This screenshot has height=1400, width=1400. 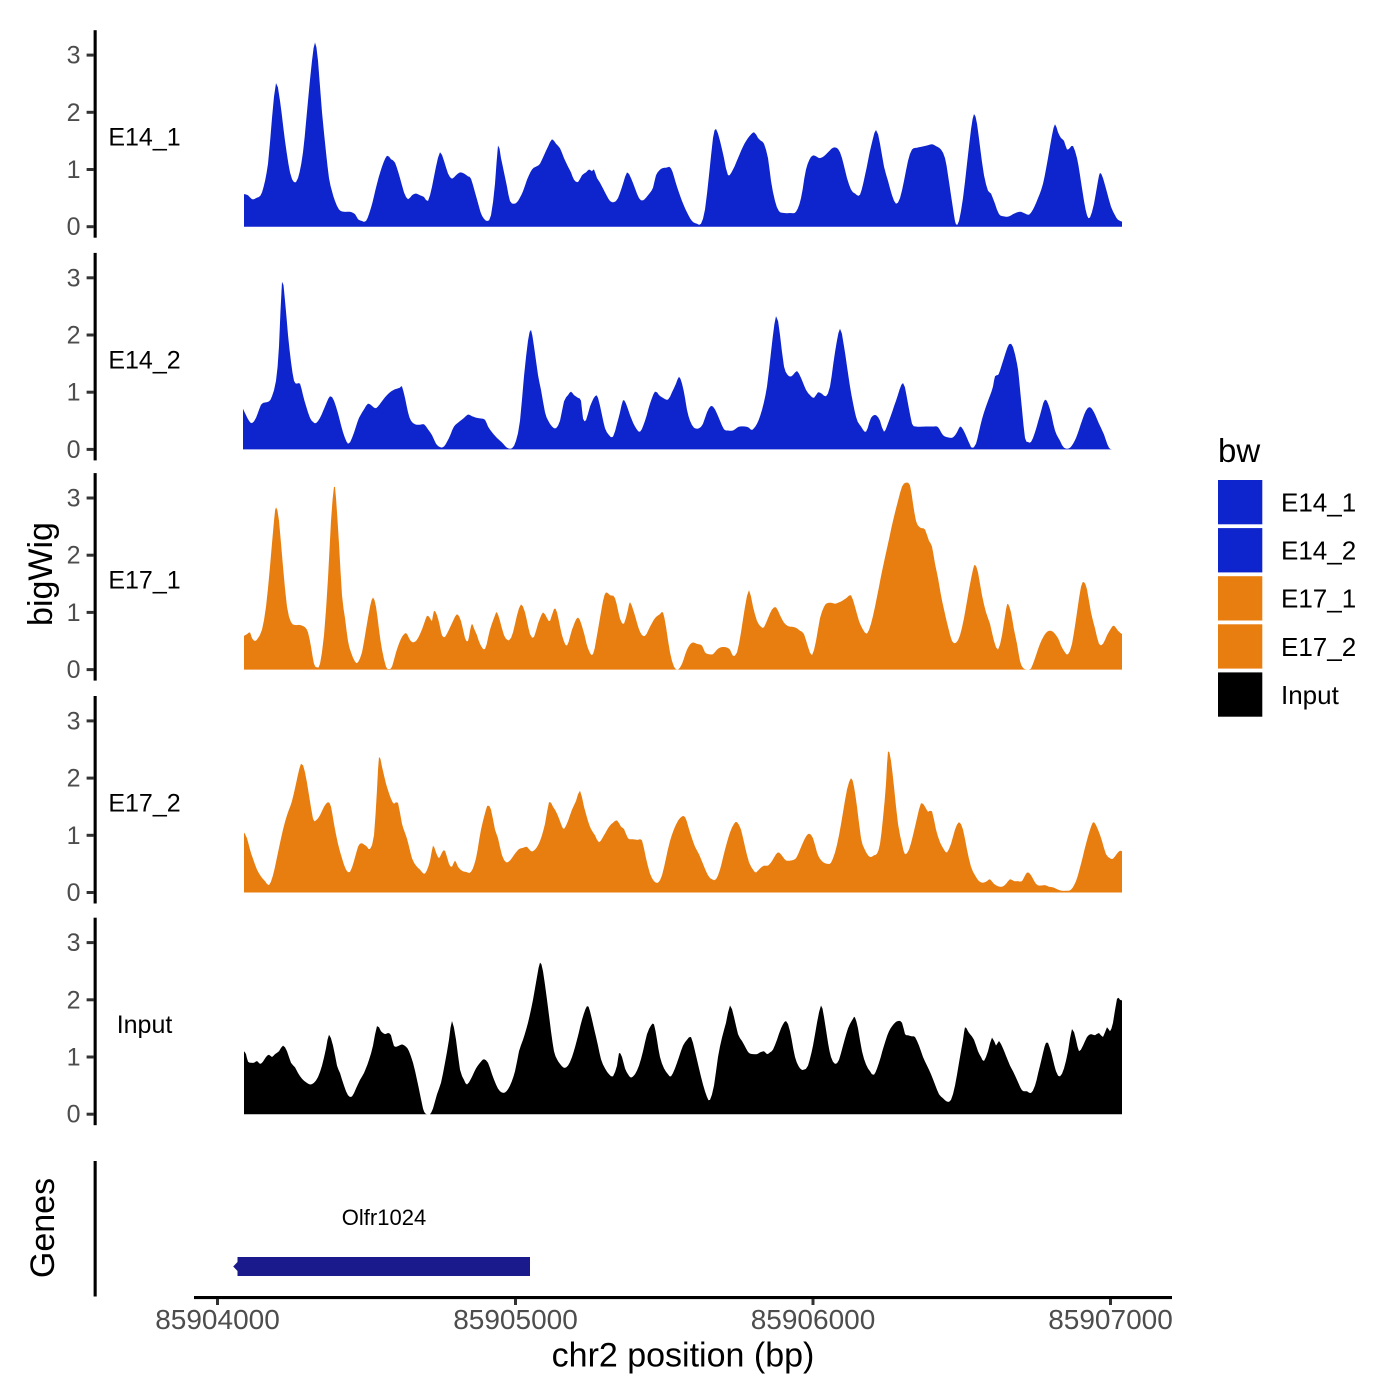 I want to click on svg-text: Olfr1024, so click(x=384, y=1217).